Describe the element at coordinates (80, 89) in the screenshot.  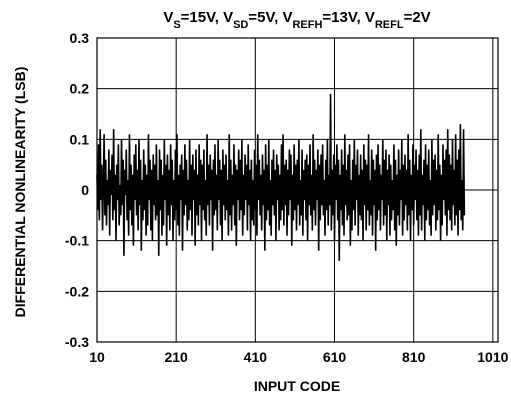
I see `y-tick-label: 0.2` at that location.